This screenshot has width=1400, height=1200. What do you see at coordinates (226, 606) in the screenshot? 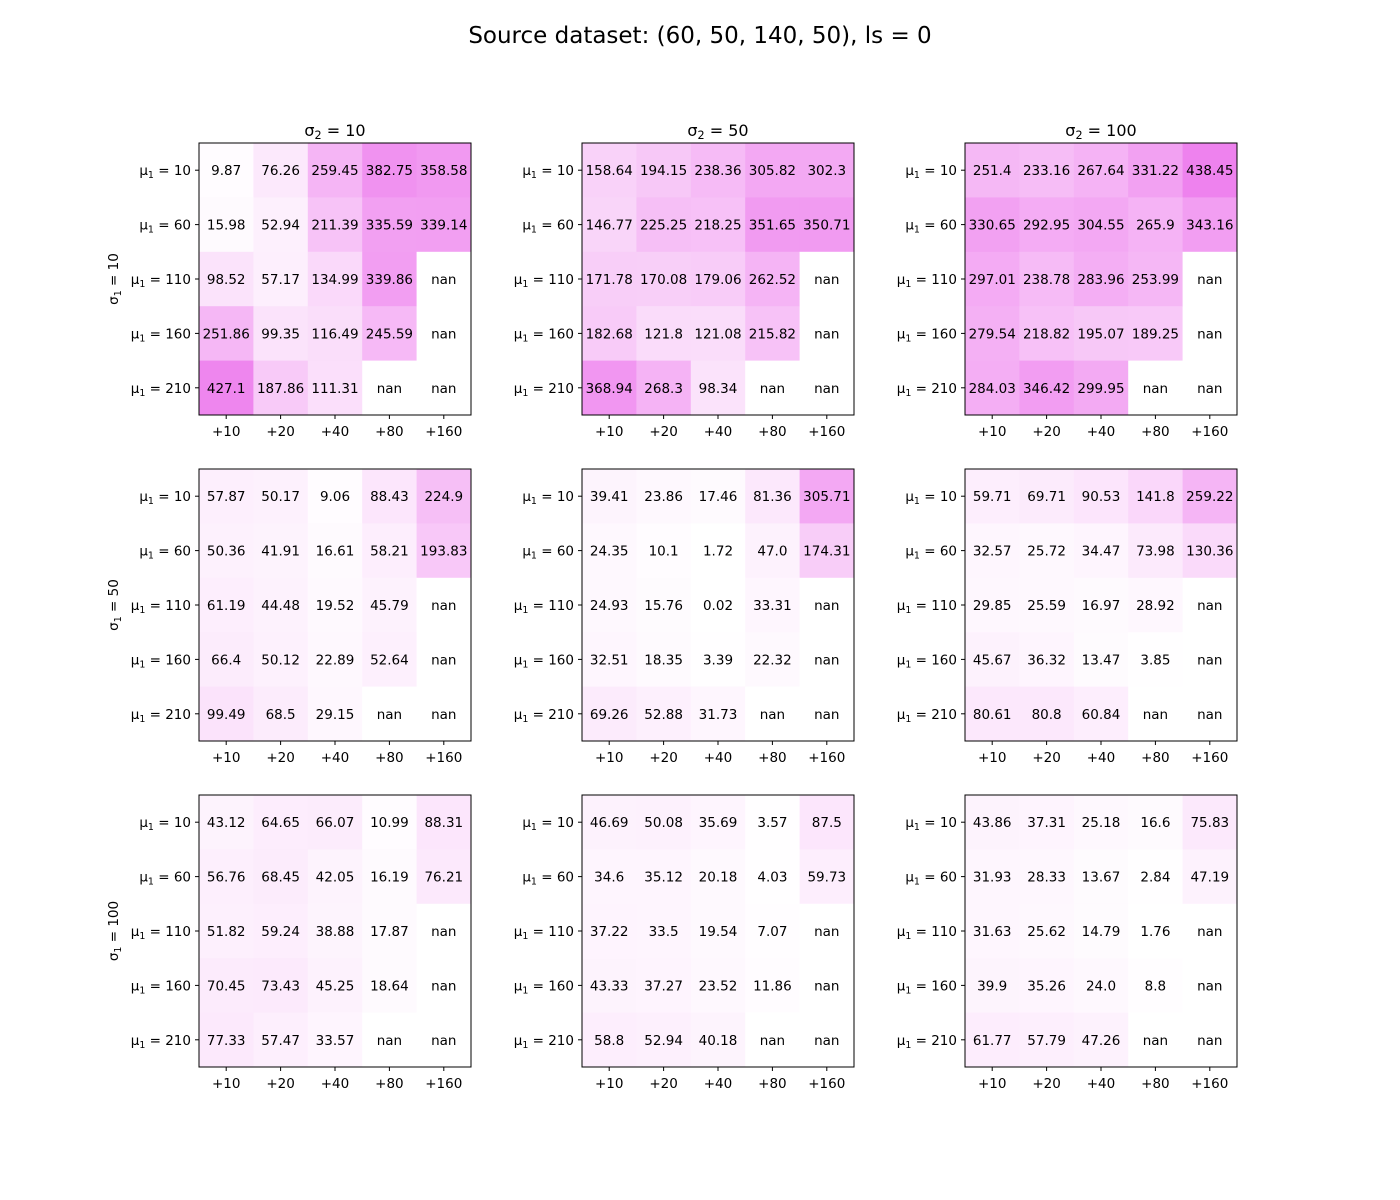
I see `cell-value: 61.19` at bounding box center [226, 606].